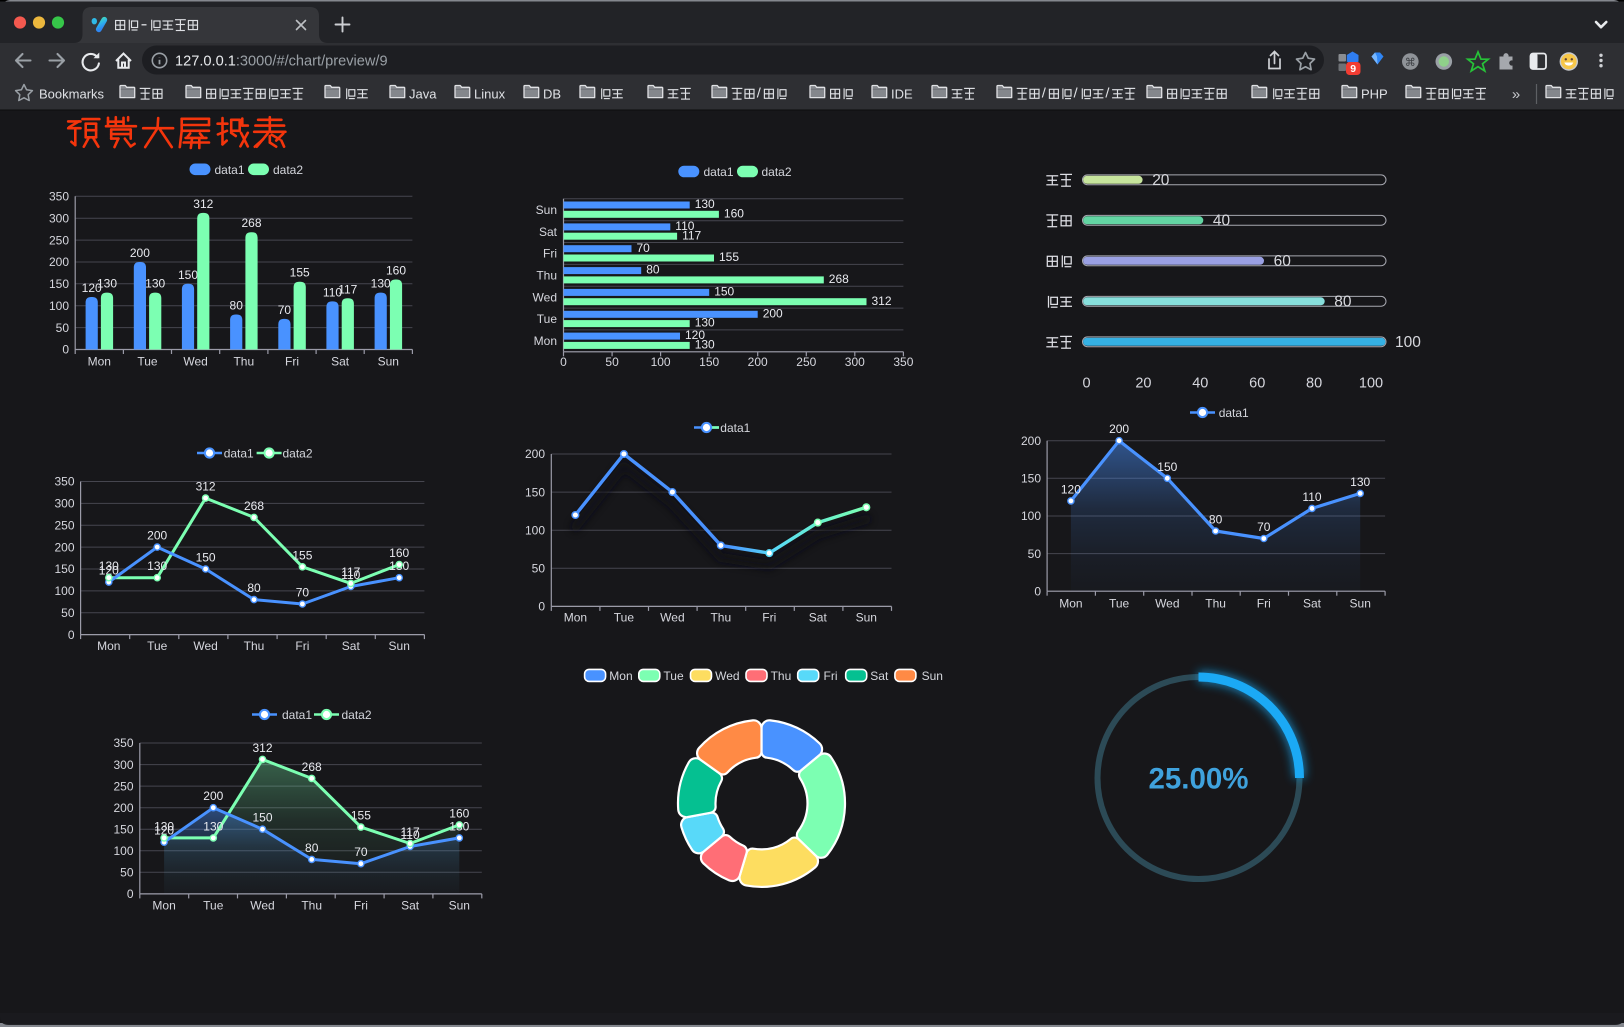  I want to click on svg-text: 60, so click(1283, 261).